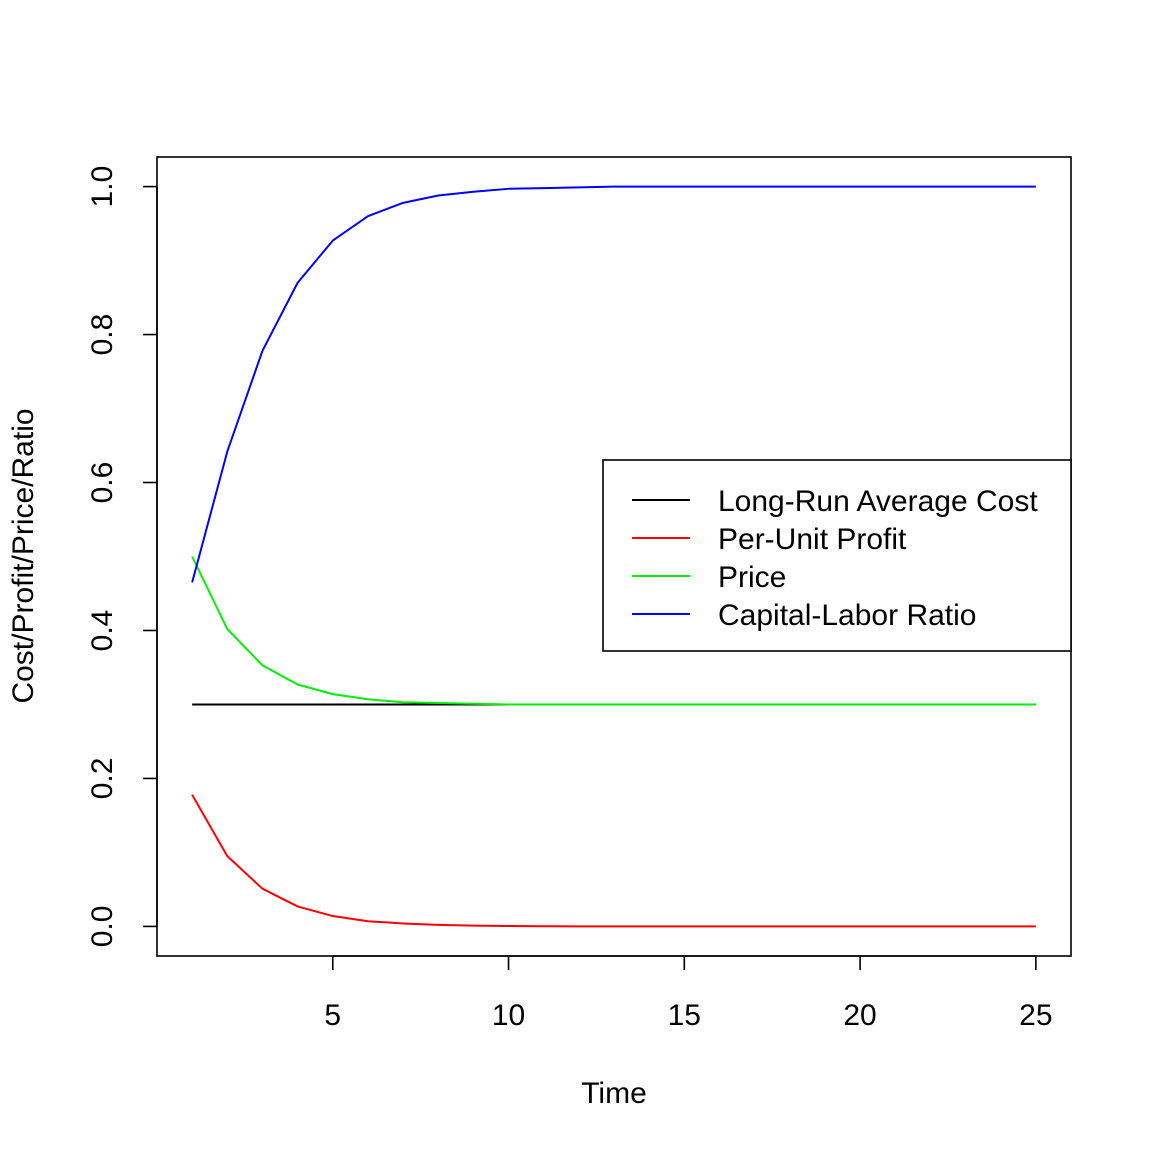 The height and width of the screenshot is (1152, 1152). I want to click on x-tick-label: 25, so click(1035, 1015).